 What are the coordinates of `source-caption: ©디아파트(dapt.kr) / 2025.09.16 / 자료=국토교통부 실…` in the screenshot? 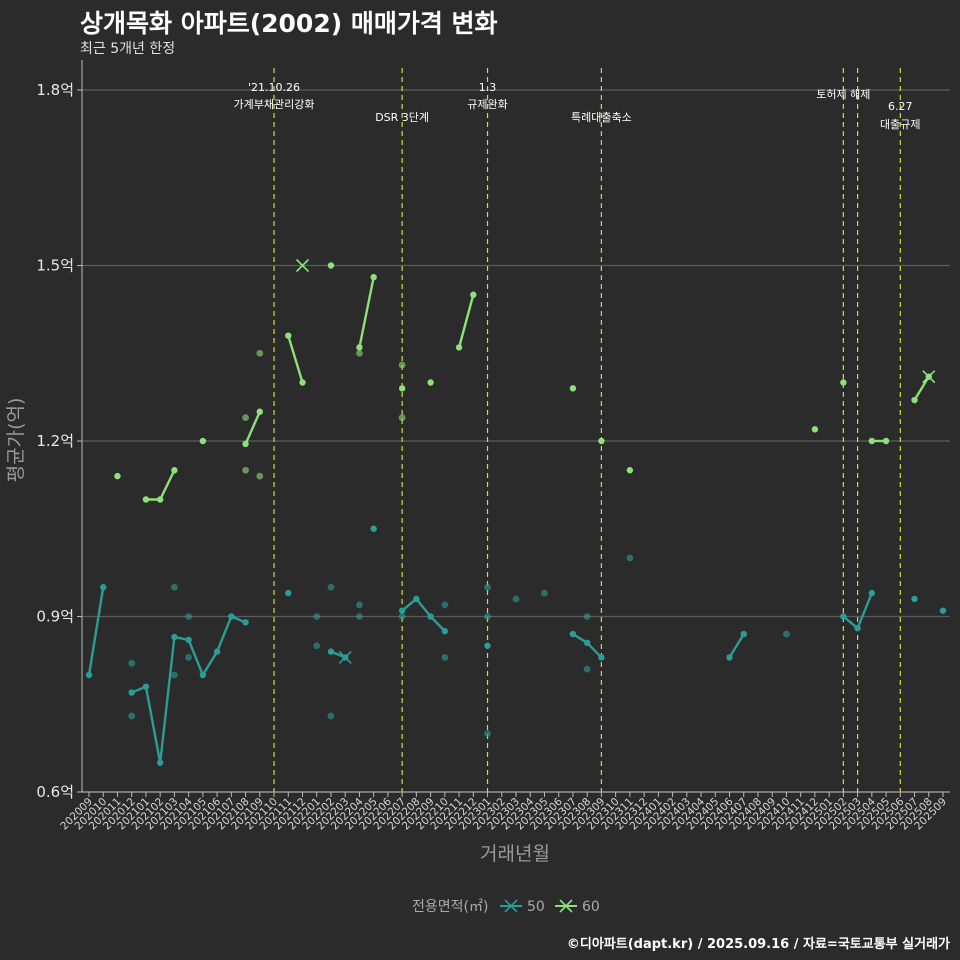 It's located at (758, 944).